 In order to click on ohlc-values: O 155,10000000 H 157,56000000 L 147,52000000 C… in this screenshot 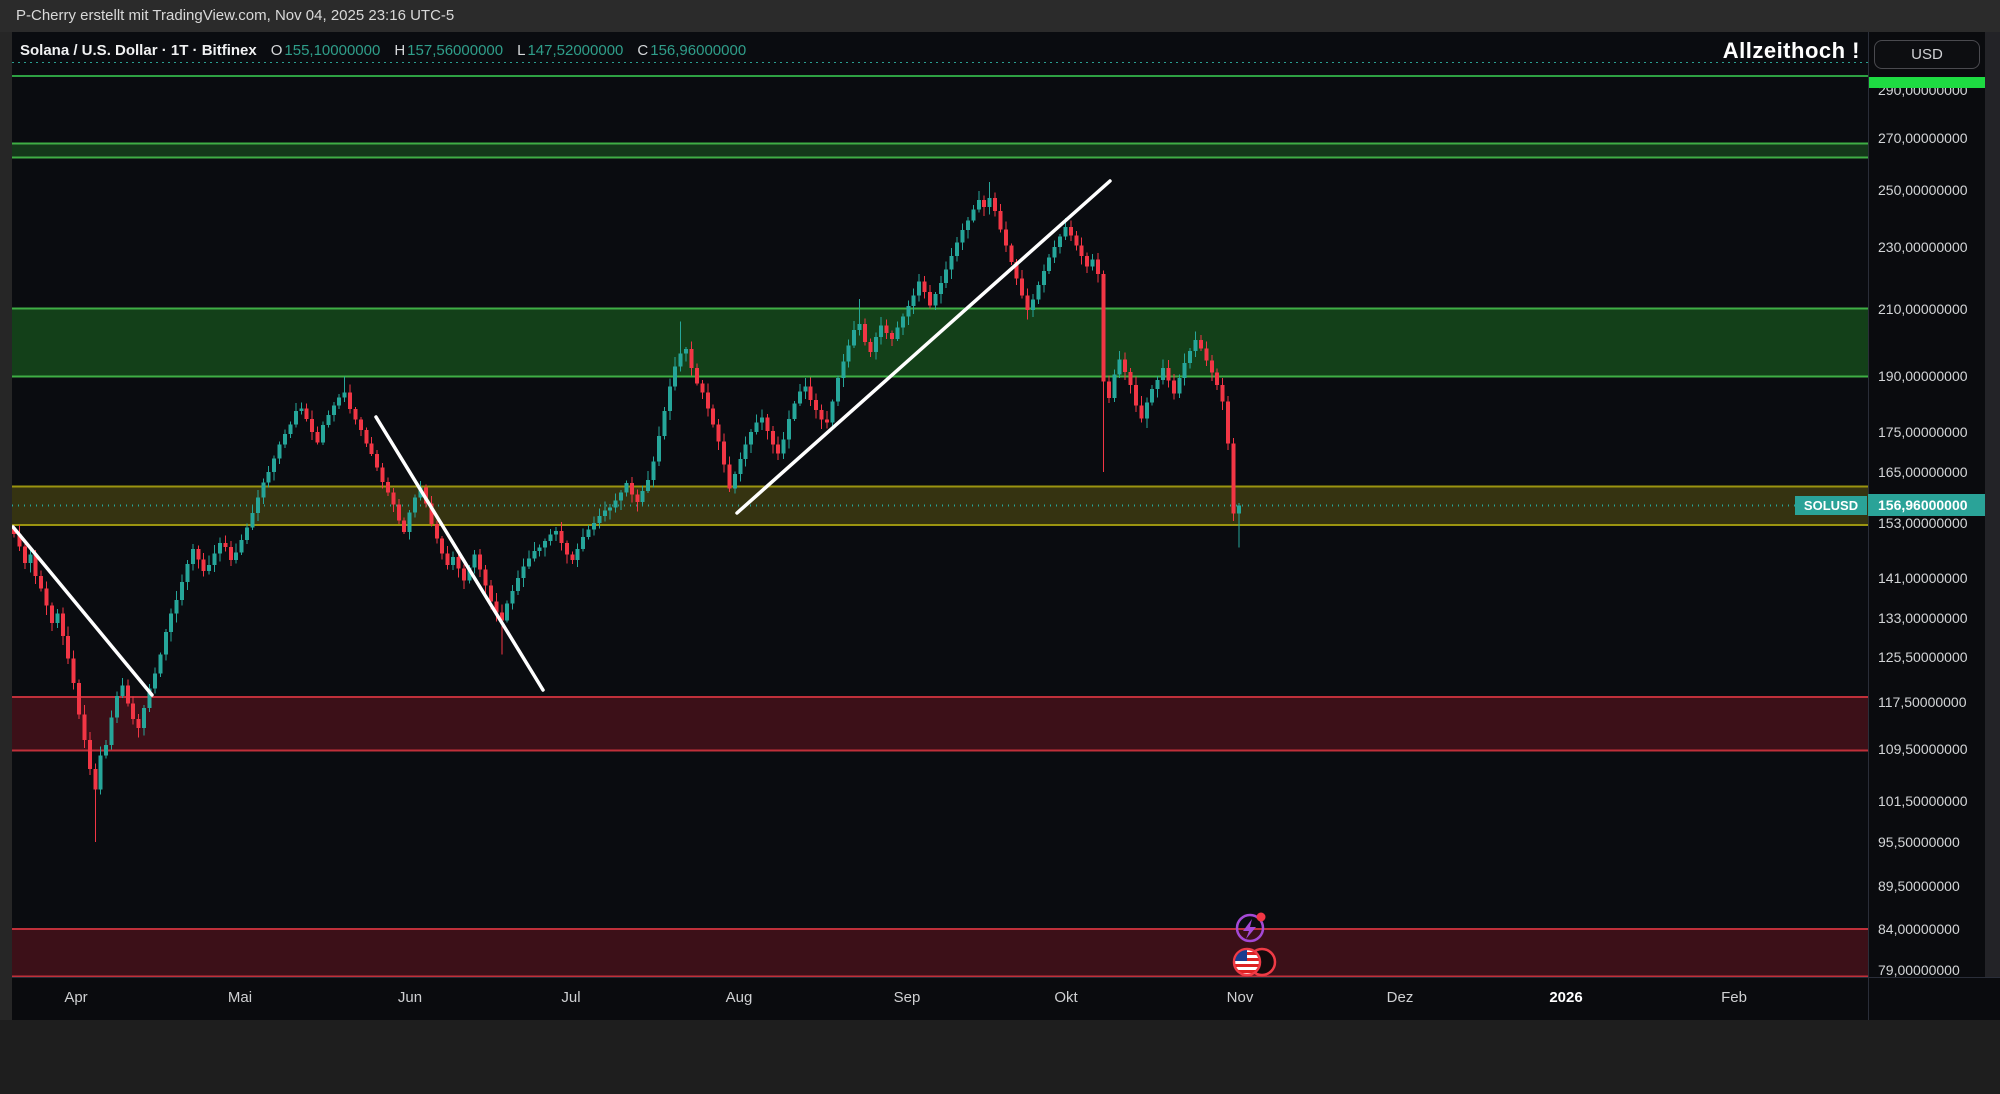, I will do `click(508, 50)`.